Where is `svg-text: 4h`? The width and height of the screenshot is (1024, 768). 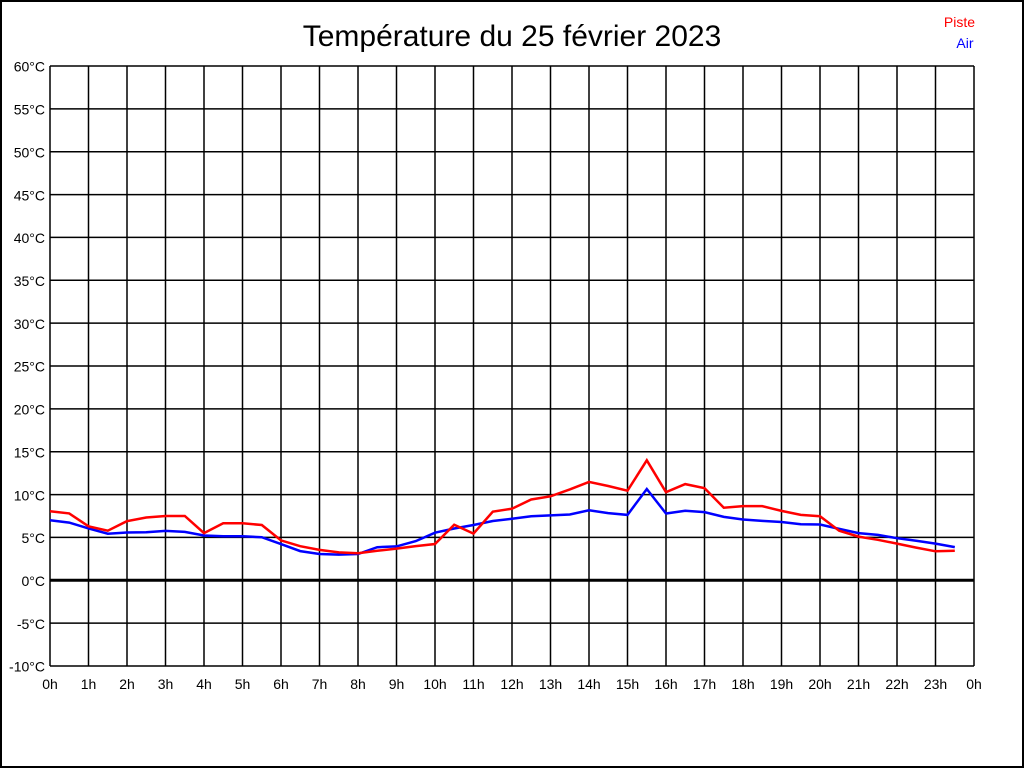 svg-text: 4h is located at coordinates (204, 684).